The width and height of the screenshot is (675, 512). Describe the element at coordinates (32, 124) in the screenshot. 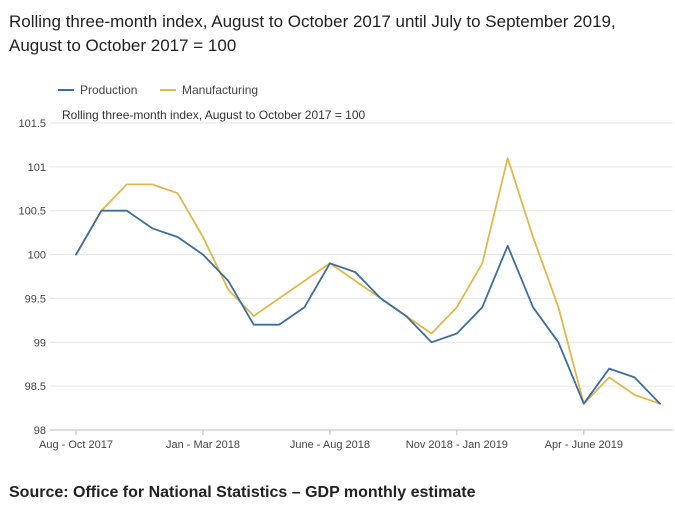

I see `y-tick-label: 101.5` at that location.